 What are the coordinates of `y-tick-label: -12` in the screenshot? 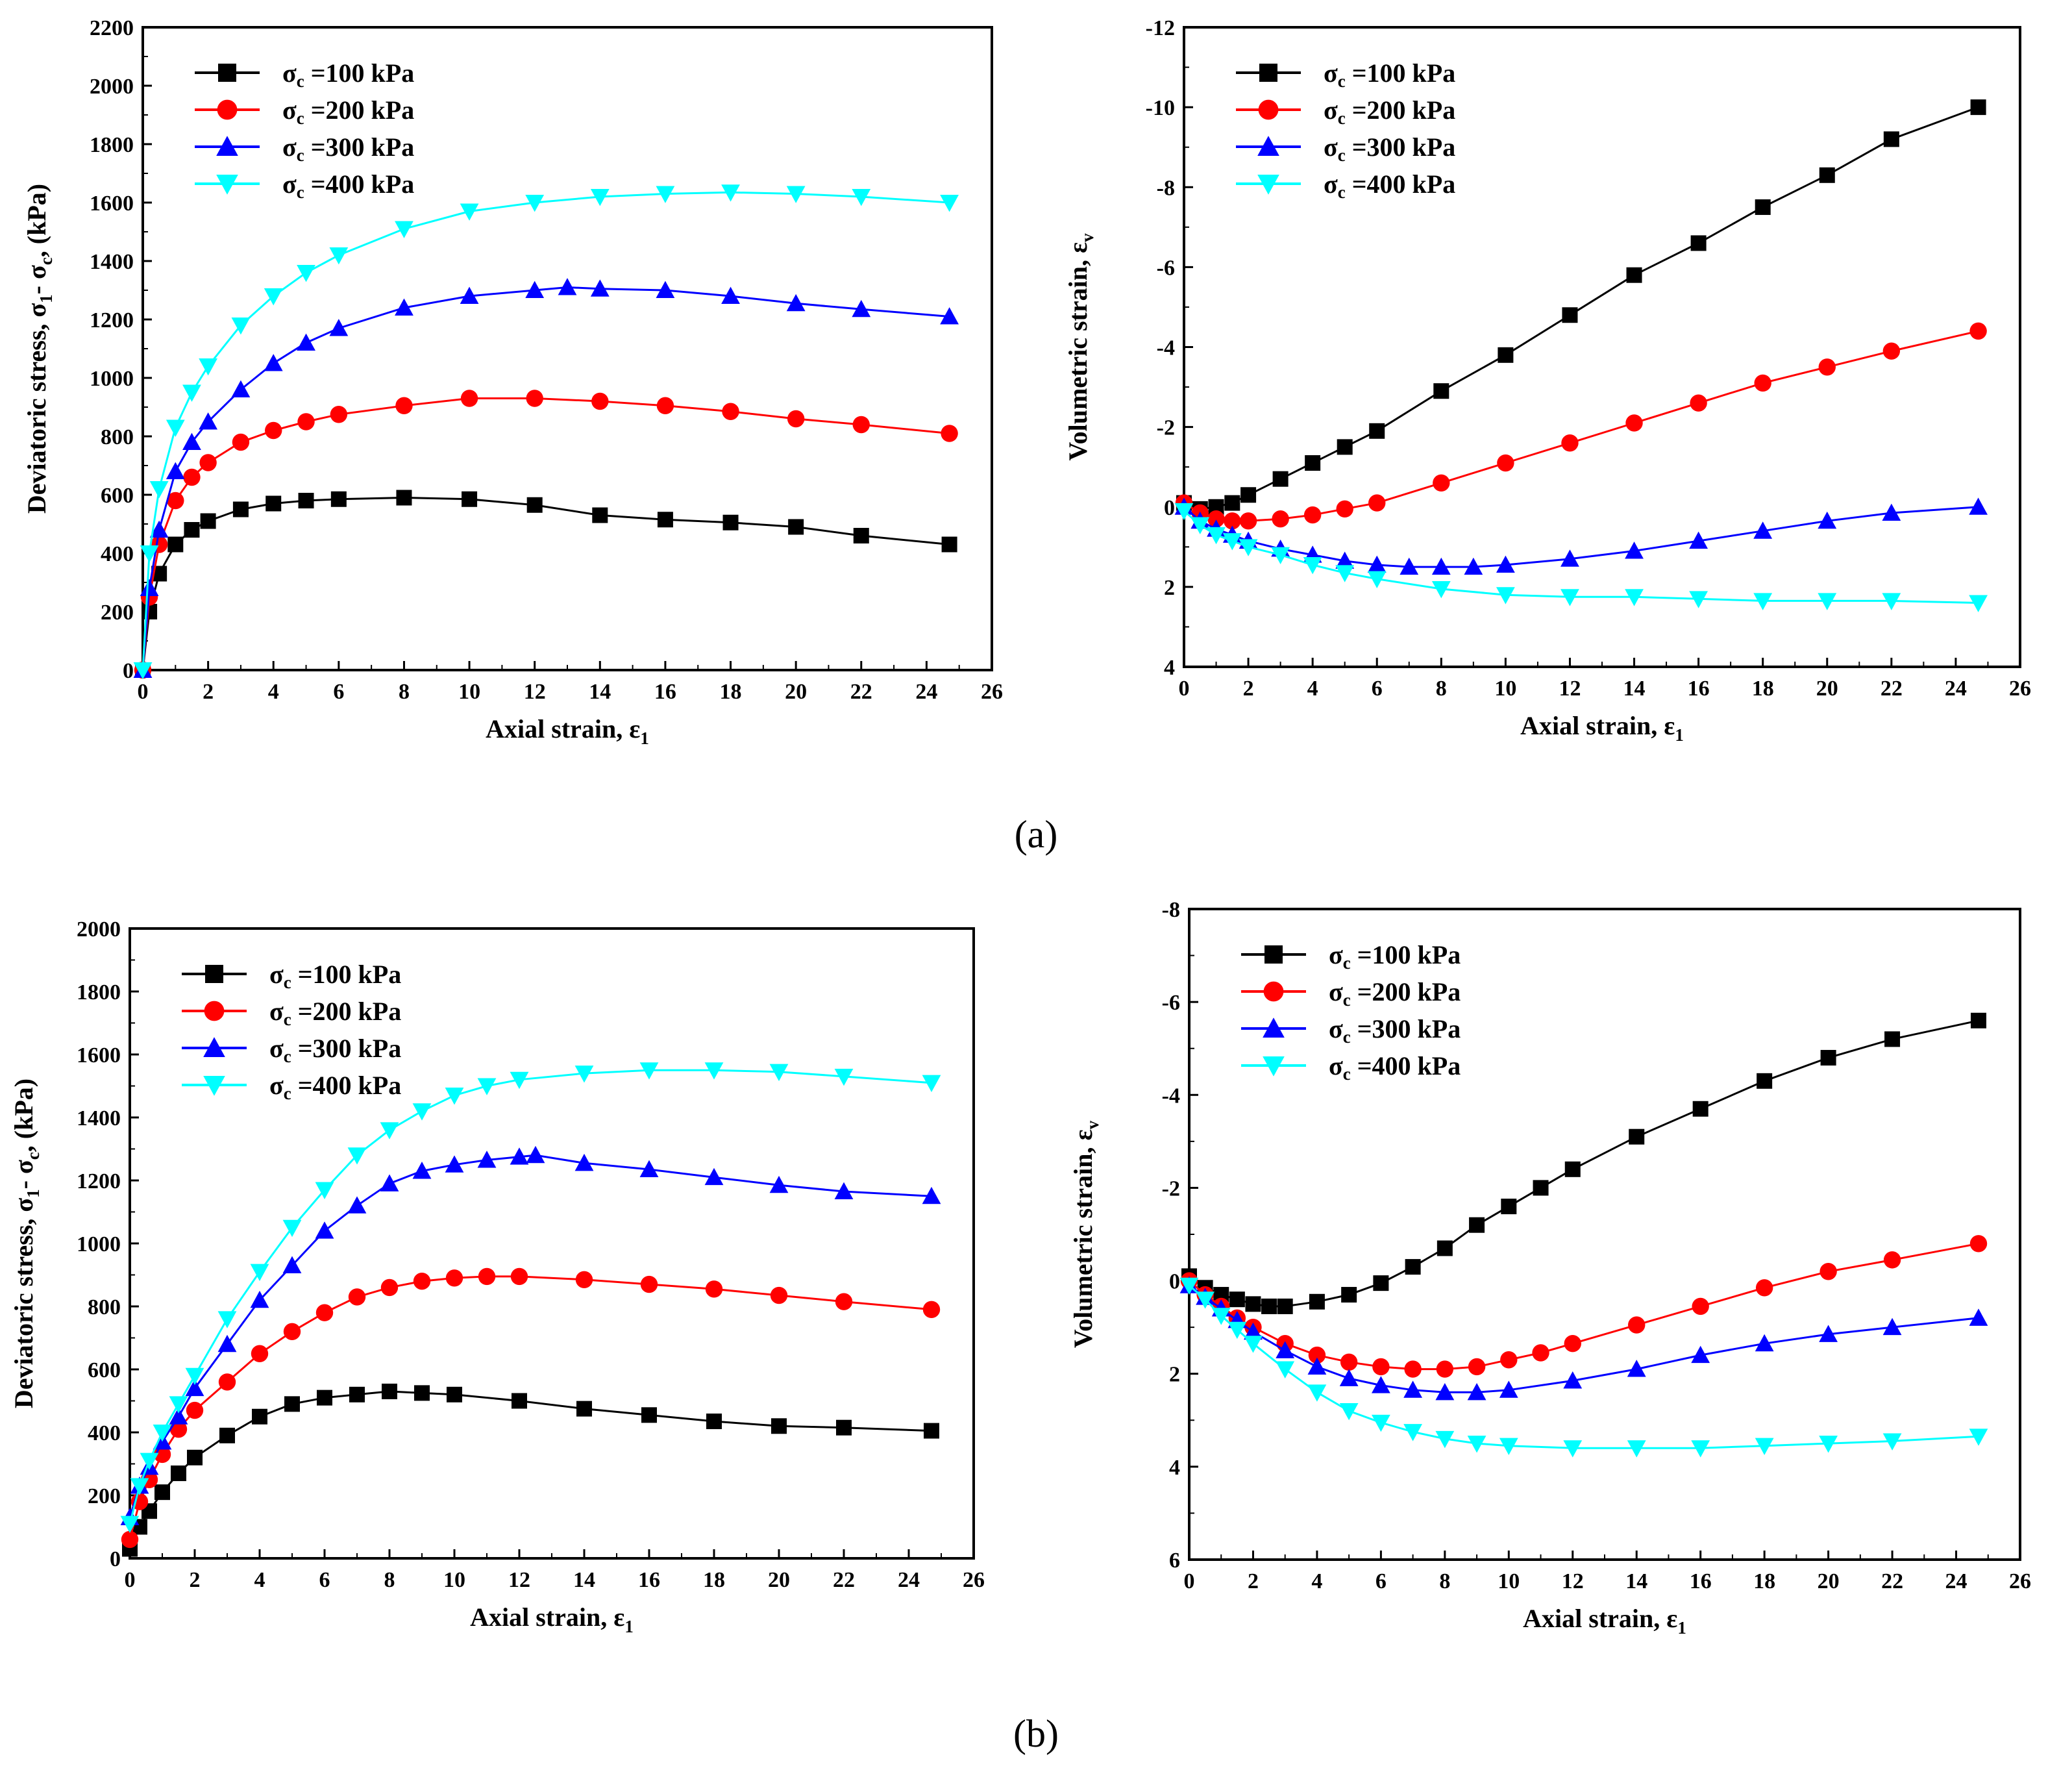 It's located at (1160, 28).